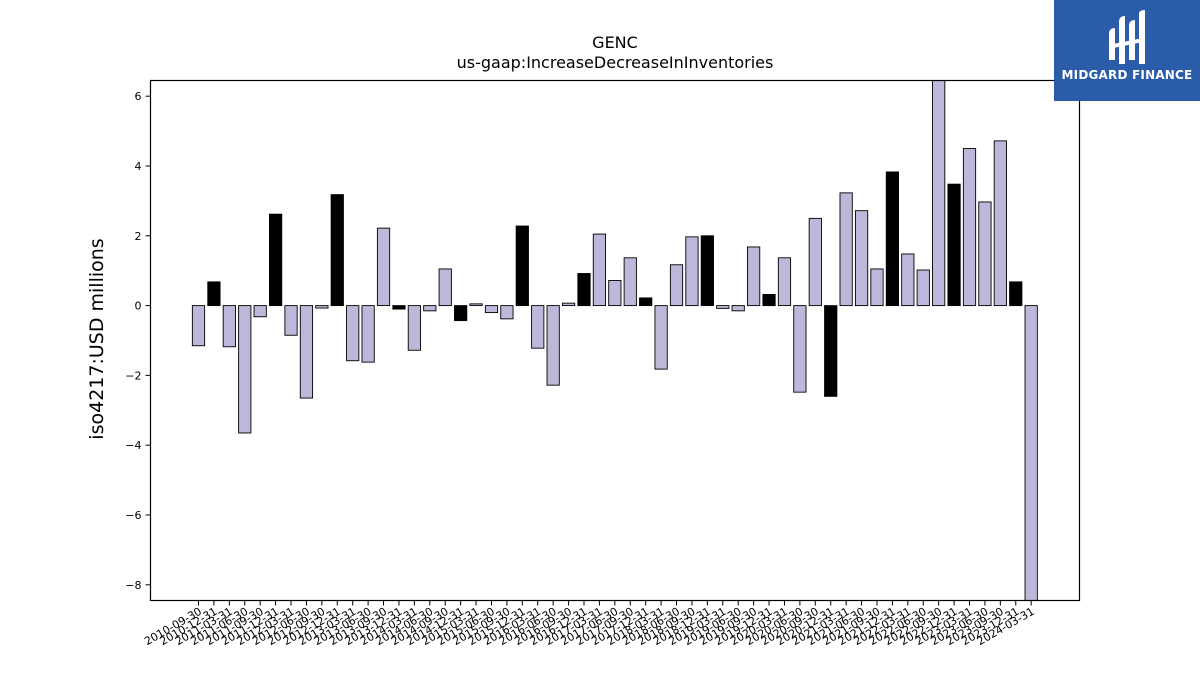 This screenshot has width=1200, height=675. Describe the element at coordinates (97, 338) in the screenshot. I see `y-axis-label: iso4217:USD millions` at that location.